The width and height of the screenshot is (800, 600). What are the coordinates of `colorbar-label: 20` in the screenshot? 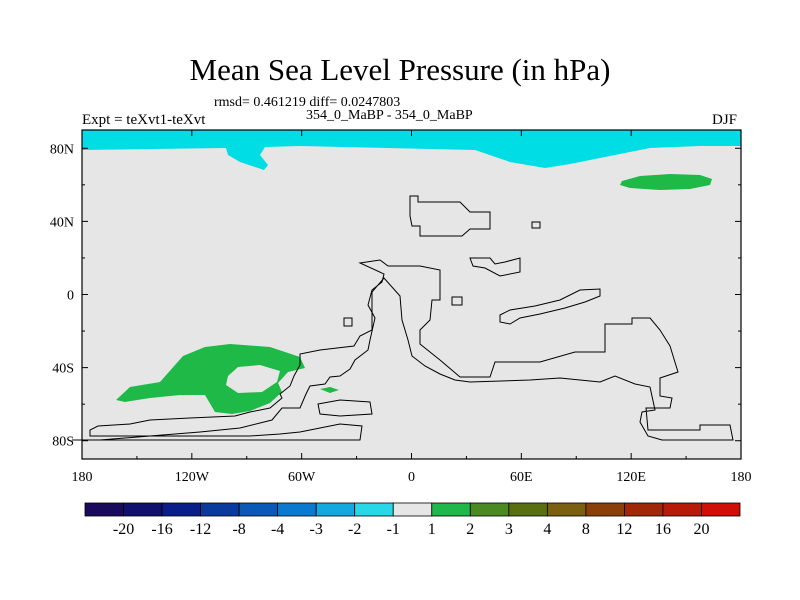 It's located at (701, 529).